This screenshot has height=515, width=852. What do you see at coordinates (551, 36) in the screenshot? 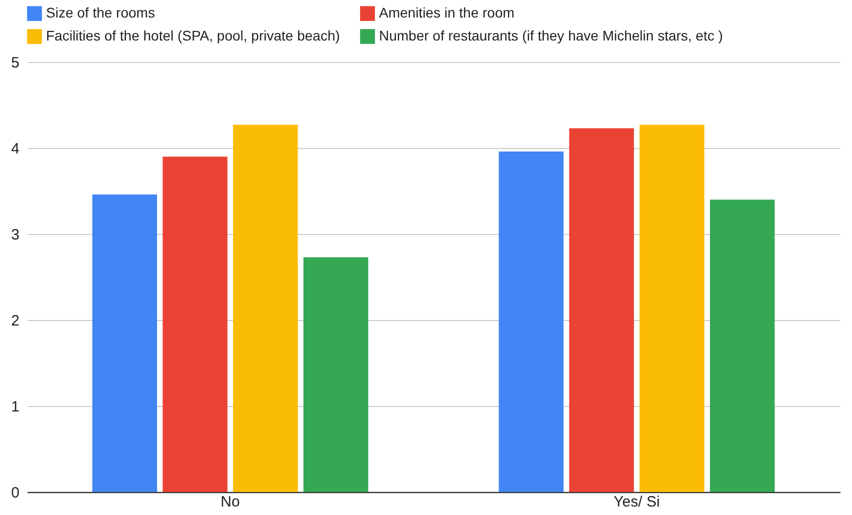
I see `legend-label: Number of restaurants (if they have Michelin stars, etc )` at bounding box center [551, 36].